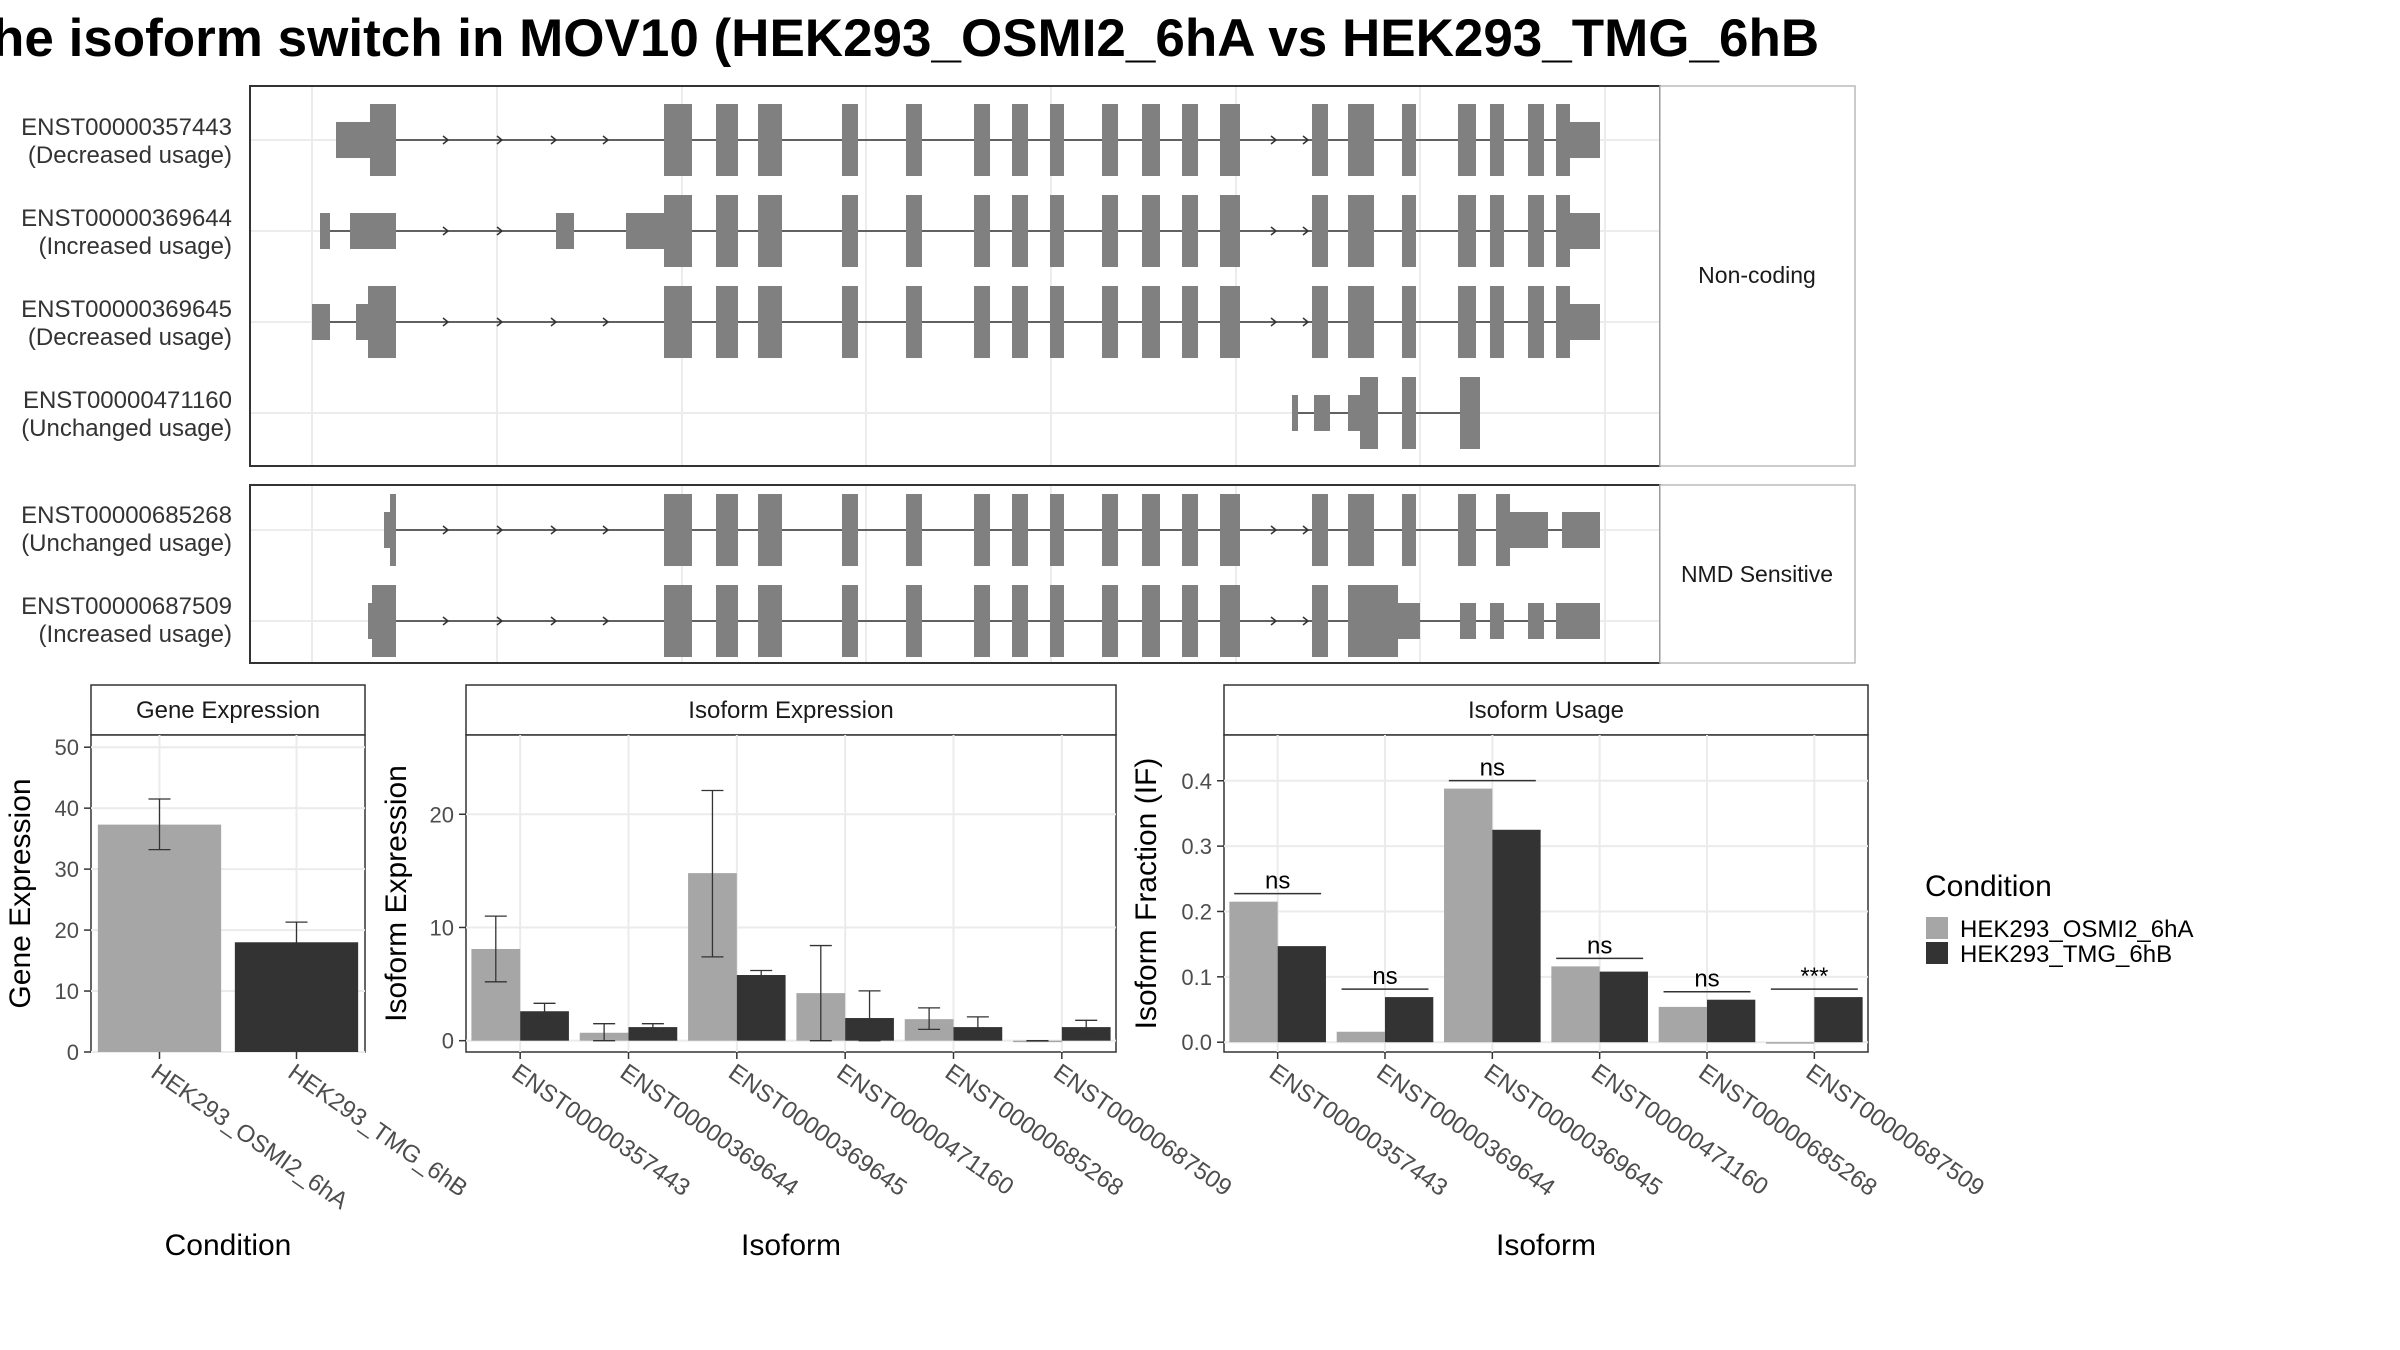 The width and height of the screenshot is (2400, 1350). I want to click on significance-label: ns, so click(1384, 976).